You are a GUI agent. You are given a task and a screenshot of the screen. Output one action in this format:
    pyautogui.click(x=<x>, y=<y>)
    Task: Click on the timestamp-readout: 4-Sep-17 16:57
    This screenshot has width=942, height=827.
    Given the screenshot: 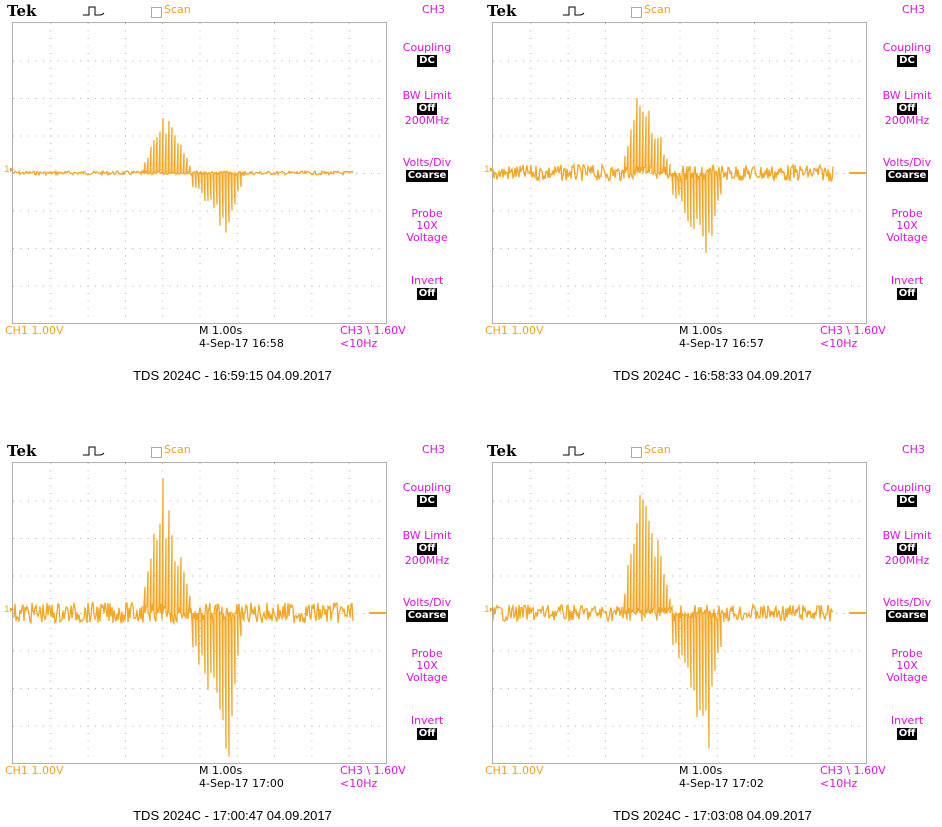 What is the action you would take?
    pyautogui.click(x=721, y=343)
    